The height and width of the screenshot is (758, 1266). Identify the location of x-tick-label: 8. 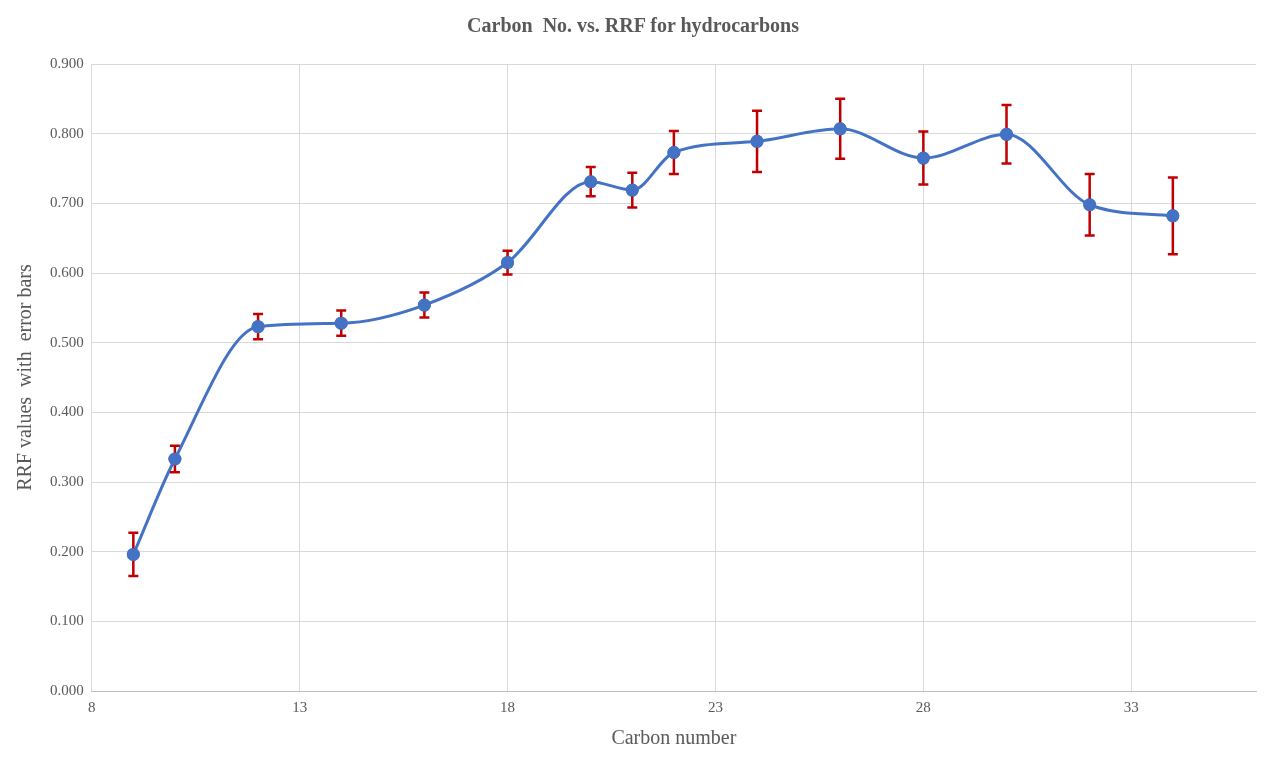
(92, 706).